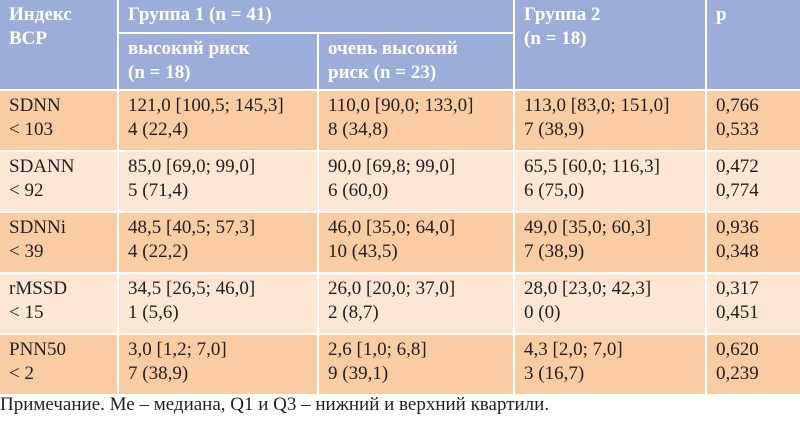 This screenshot has width=800, height=422. What do you see at coordinates (177, 349) in the screenshot?
I see `cell-line: 3,0 [1,2; 7,0]` at bounding box center [177, 349].